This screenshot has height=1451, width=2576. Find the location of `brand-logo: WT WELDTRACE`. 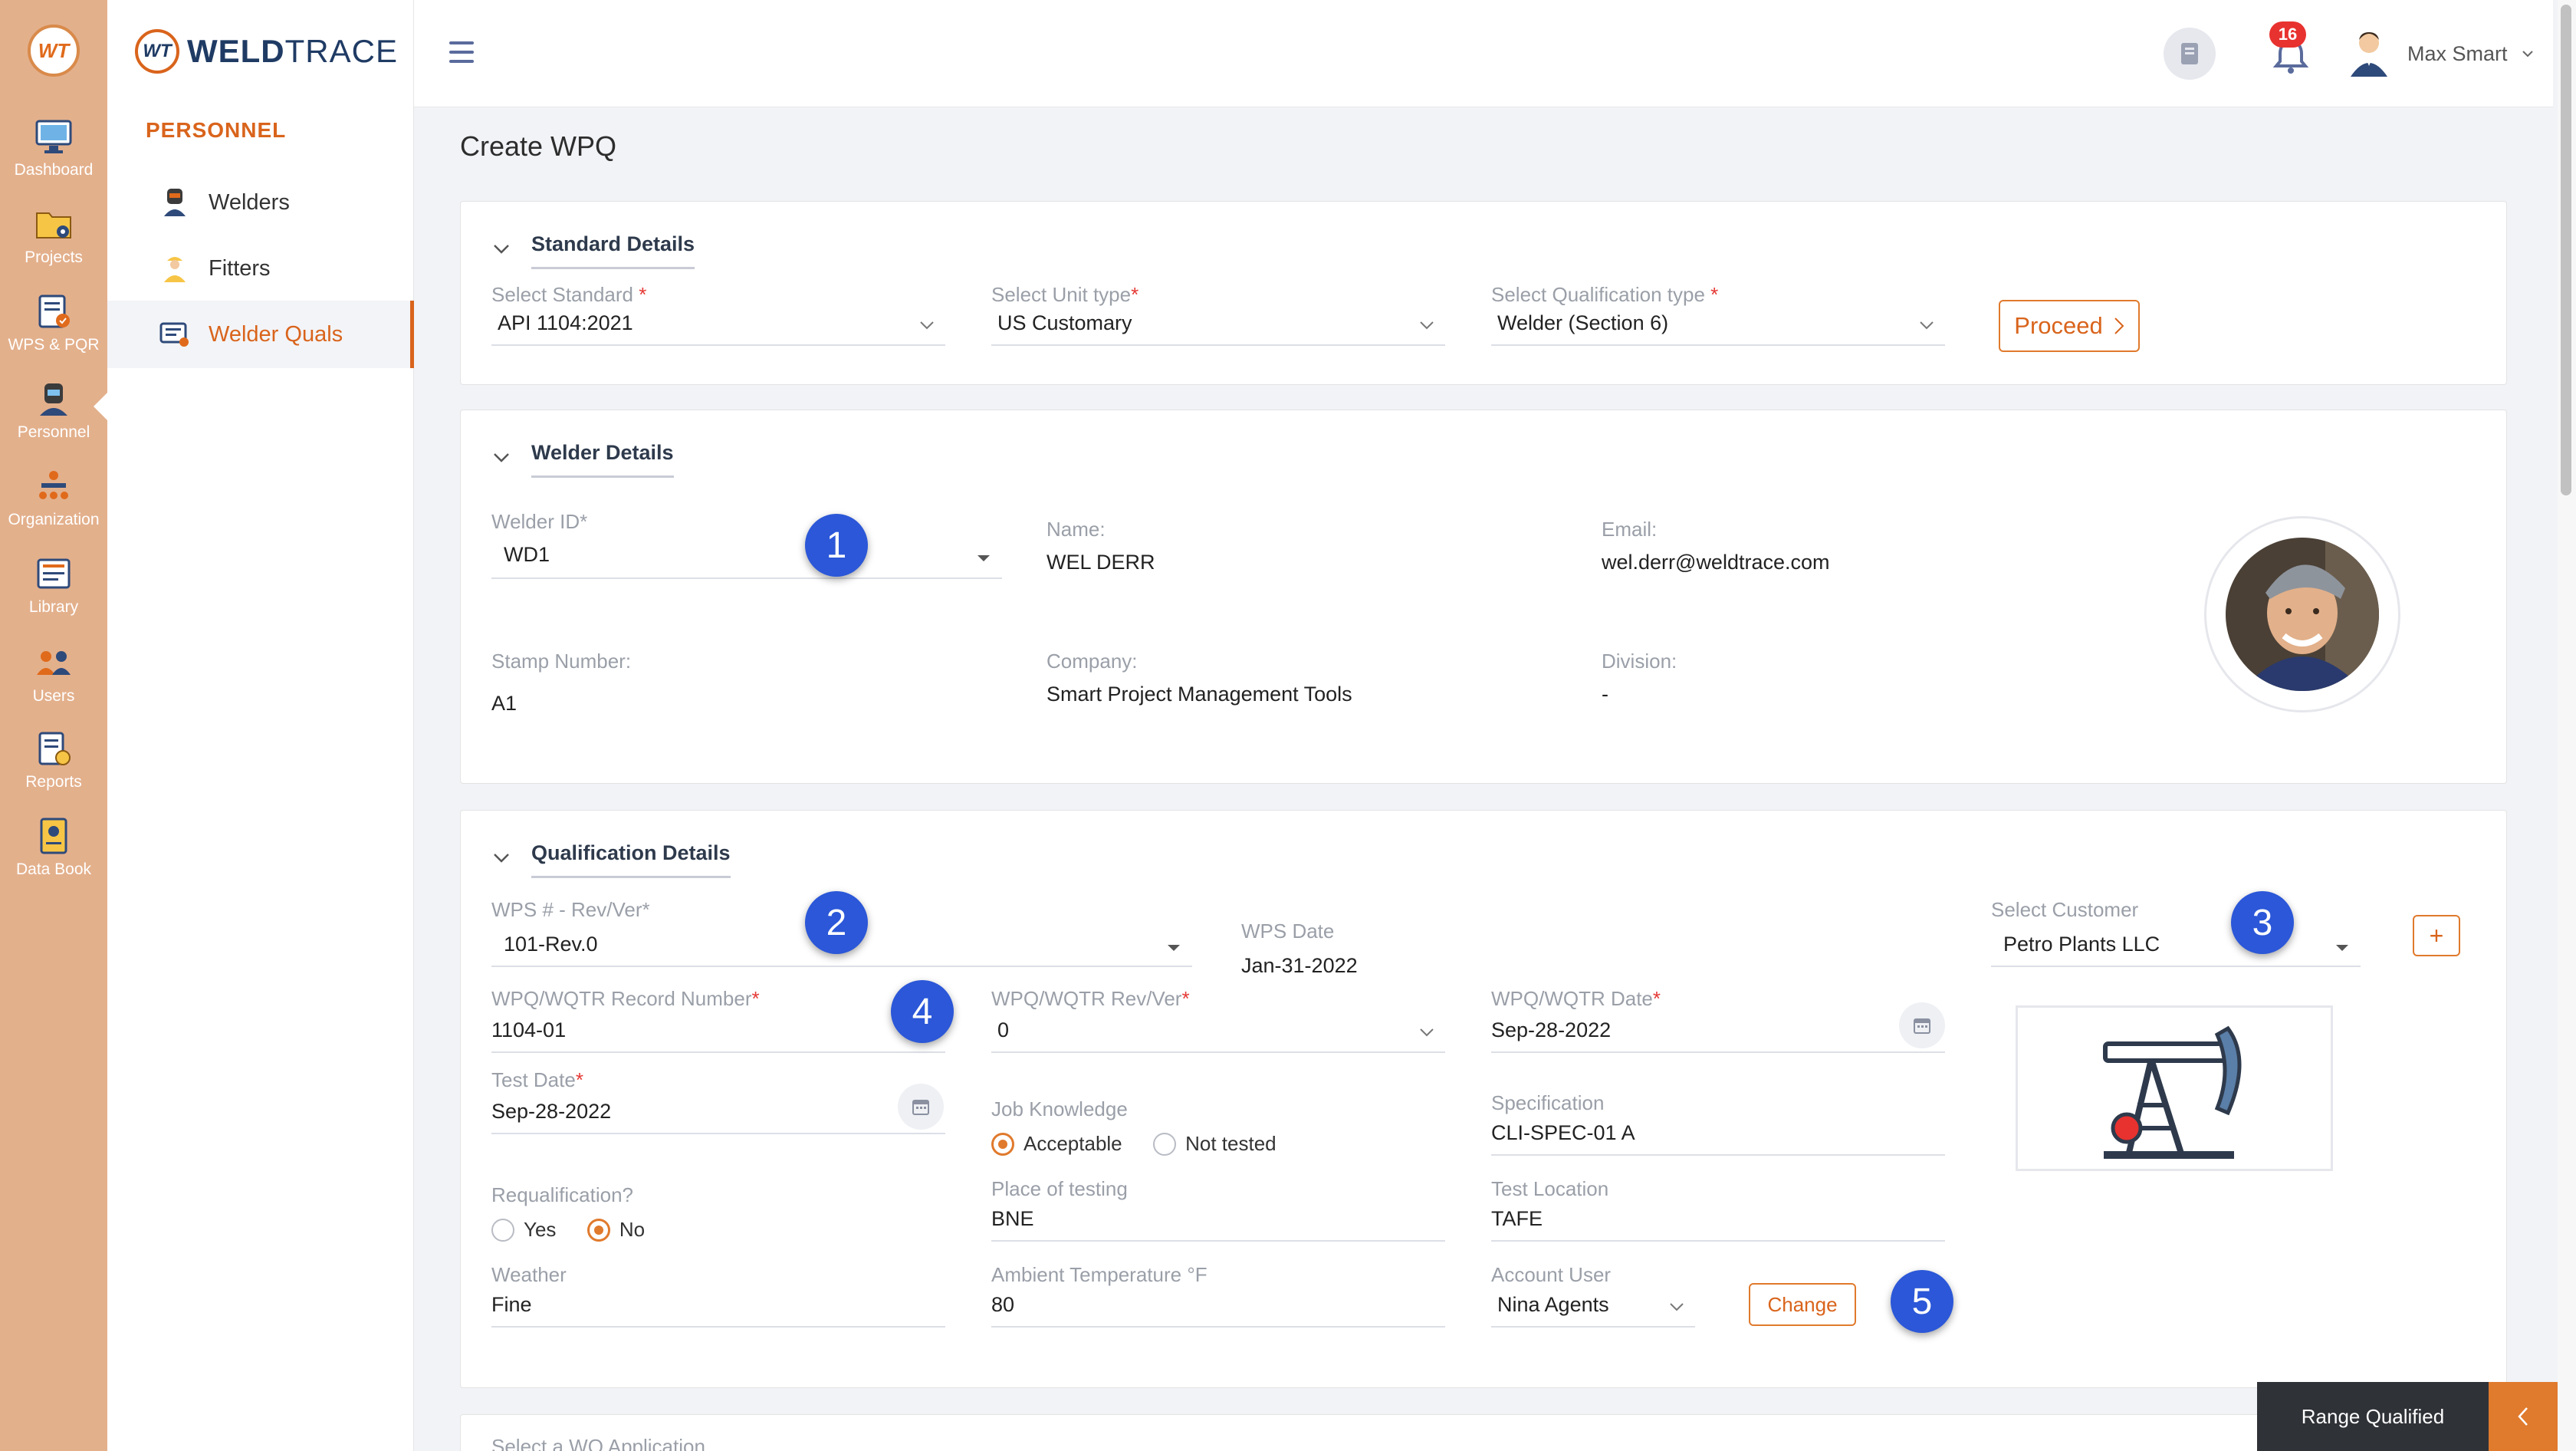

brand-logo: WT WELDTRACE is located at coordinates (267, 51).